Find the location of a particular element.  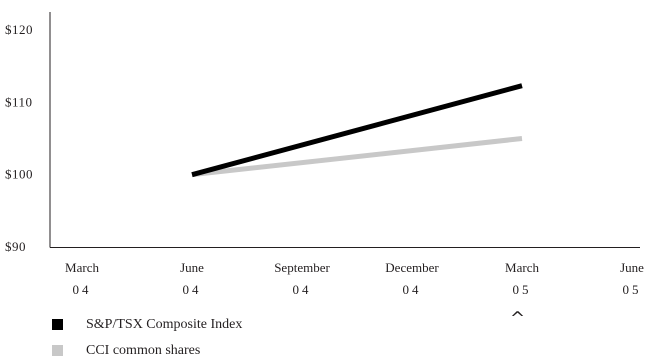

caret-marker: ^ is located at coordinates (518, 318).